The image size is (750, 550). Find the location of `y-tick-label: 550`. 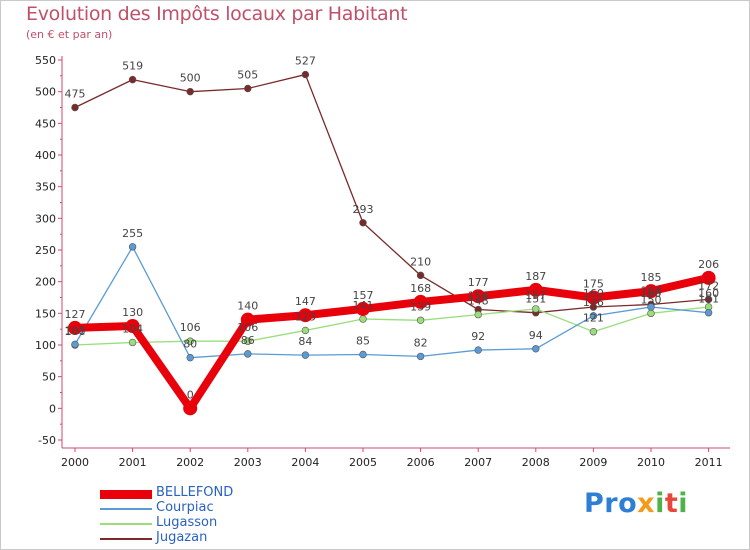

y-tick-label: 550 is located at coordinates (45, 60).